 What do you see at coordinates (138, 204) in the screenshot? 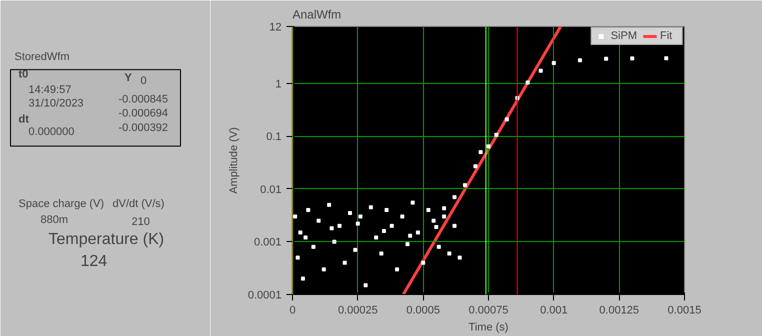
I see `text: dV/dt (V/s)` at bounding box center [138, 204].